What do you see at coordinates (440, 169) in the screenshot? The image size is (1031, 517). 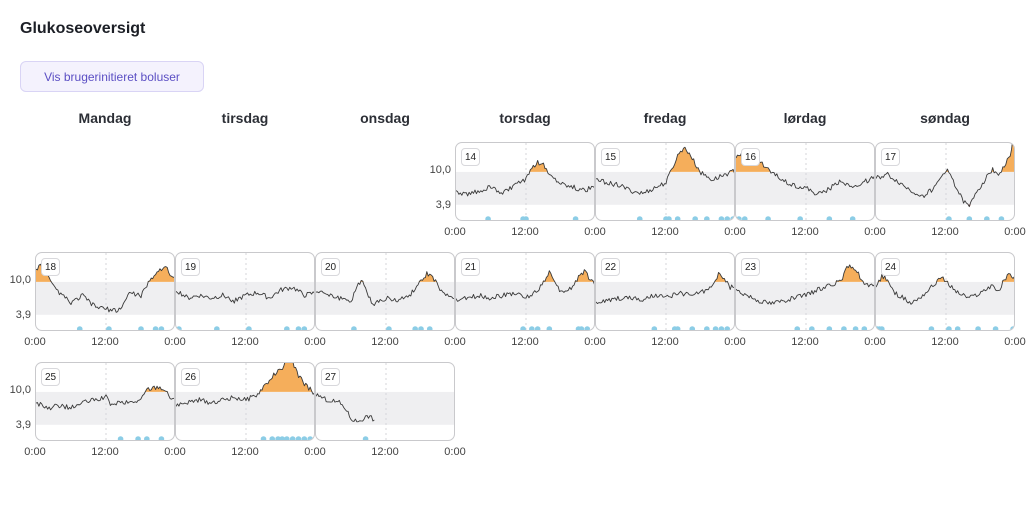 I see `y-tick-label-high: 10,0` at bounding box center [440, 169].